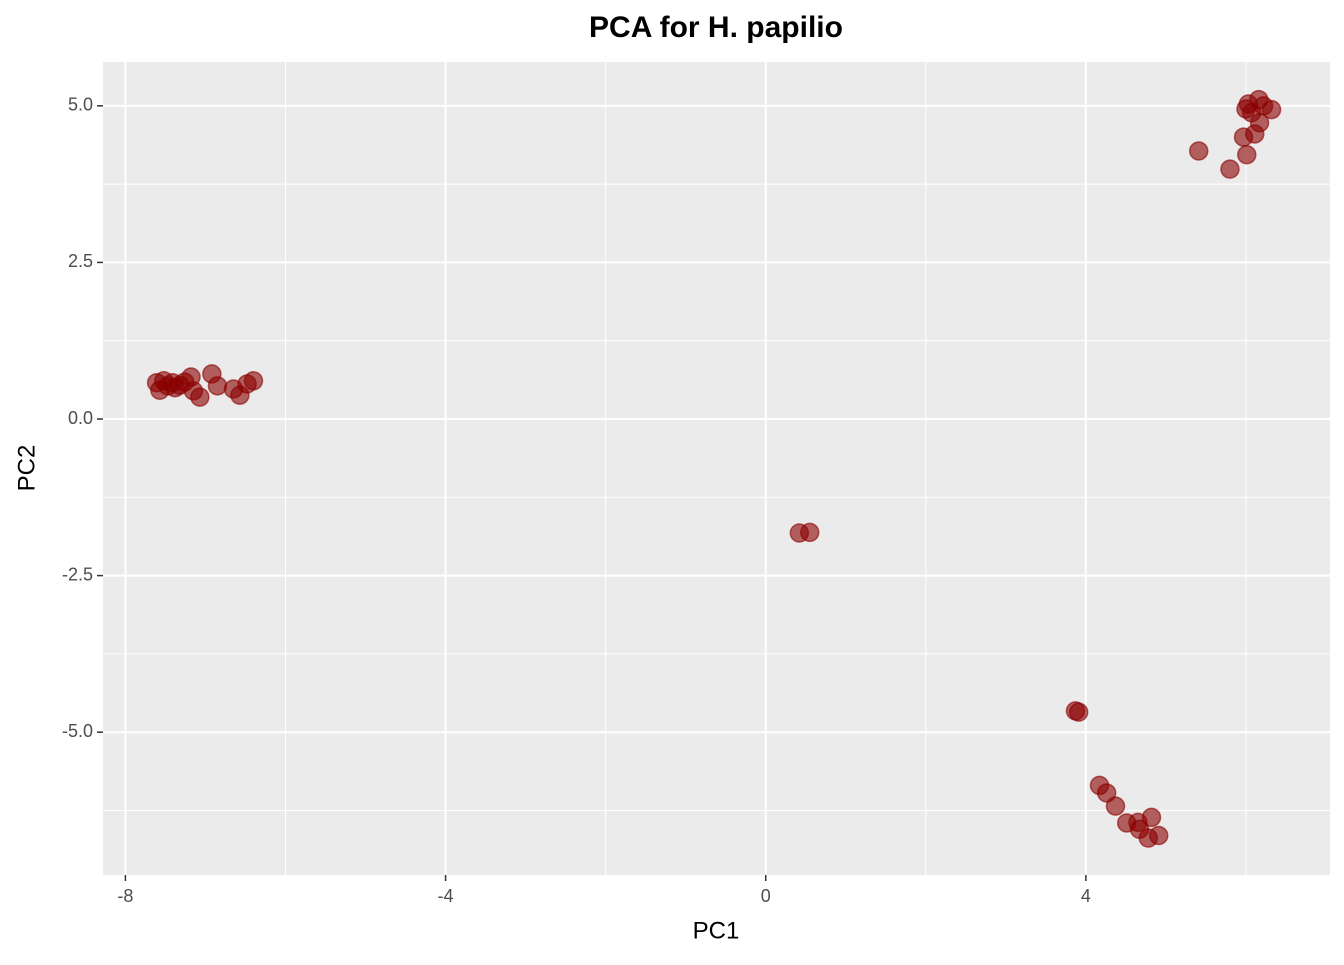  What do you see at coordinates (26, 468) in the screenshot?
I see `y-axis-label: PC2` at bounding box center [26, 468].